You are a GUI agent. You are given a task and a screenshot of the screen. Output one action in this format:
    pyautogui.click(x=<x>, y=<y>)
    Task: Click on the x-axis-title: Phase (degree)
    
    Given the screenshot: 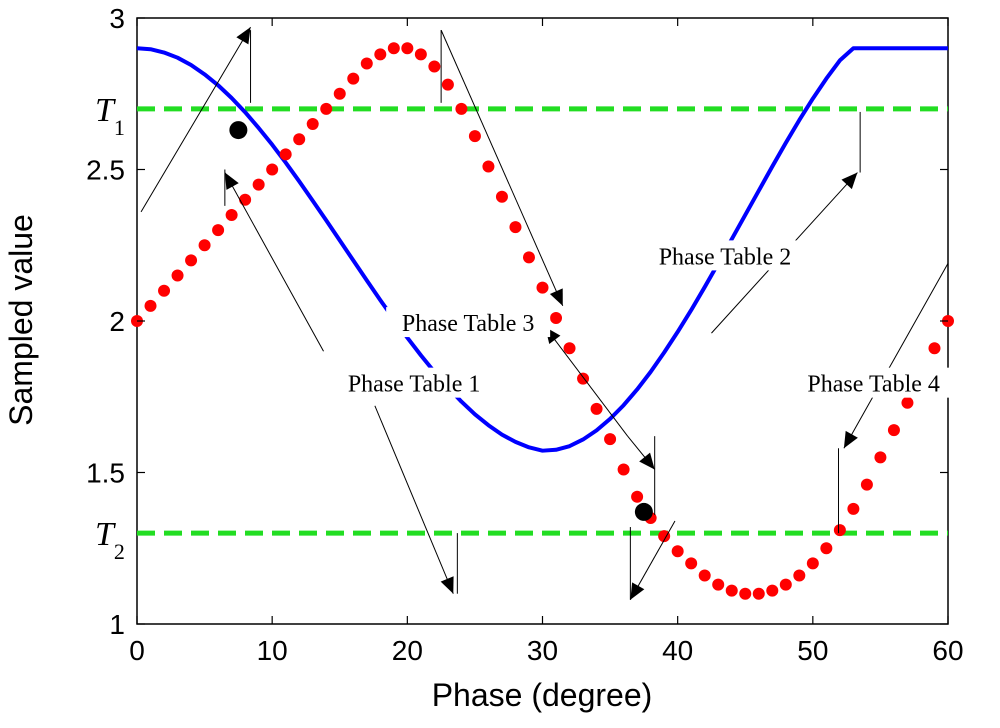 What is the action you would take?
    pyautogui.click(x=542, y=695)
    